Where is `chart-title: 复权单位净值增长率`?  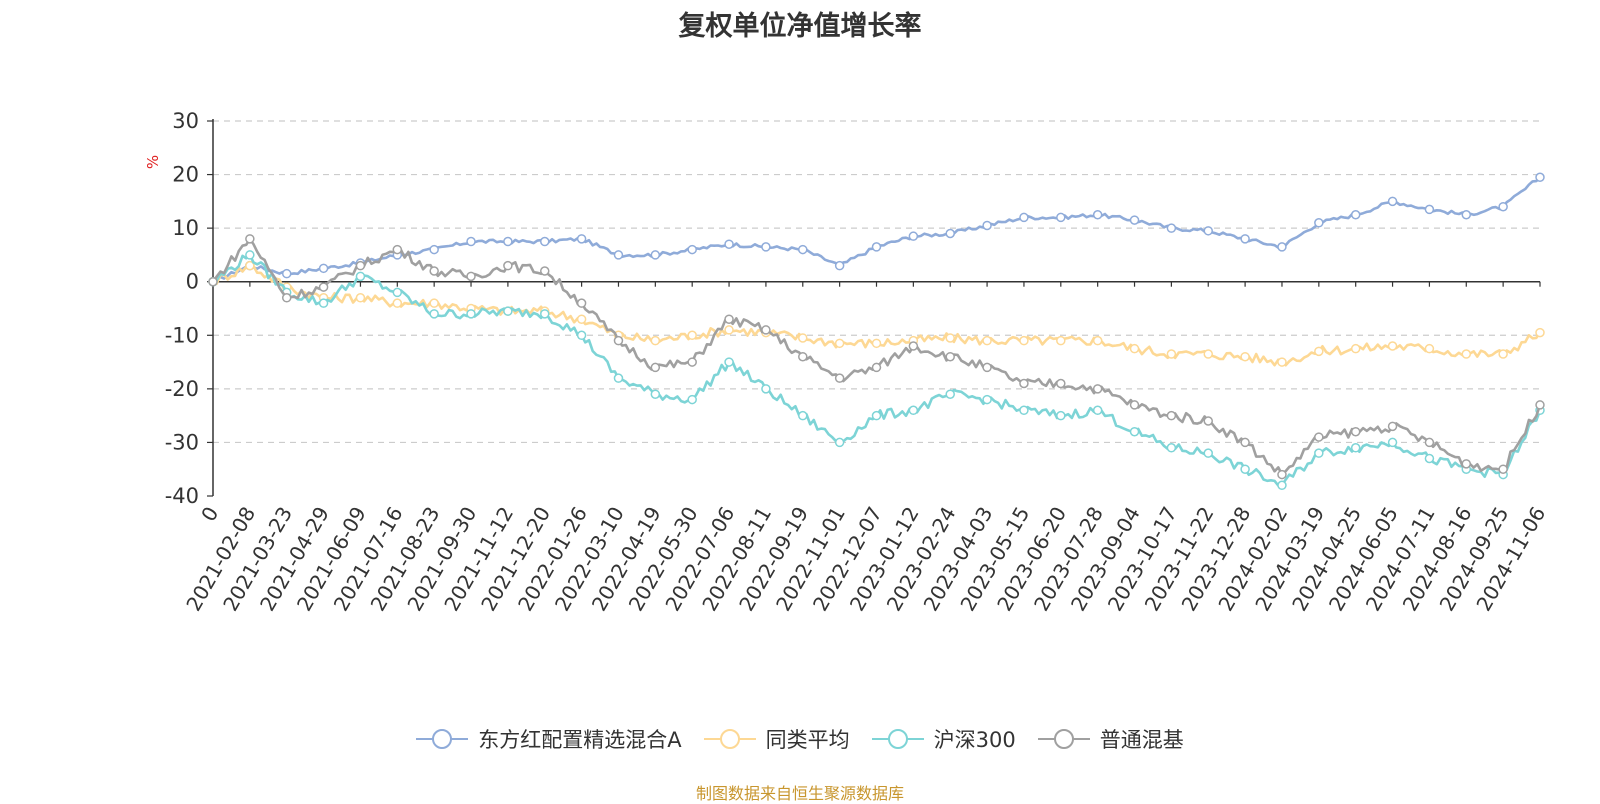
chart-title: 复权单位净值增长率 is located at coordinates (800, 26).